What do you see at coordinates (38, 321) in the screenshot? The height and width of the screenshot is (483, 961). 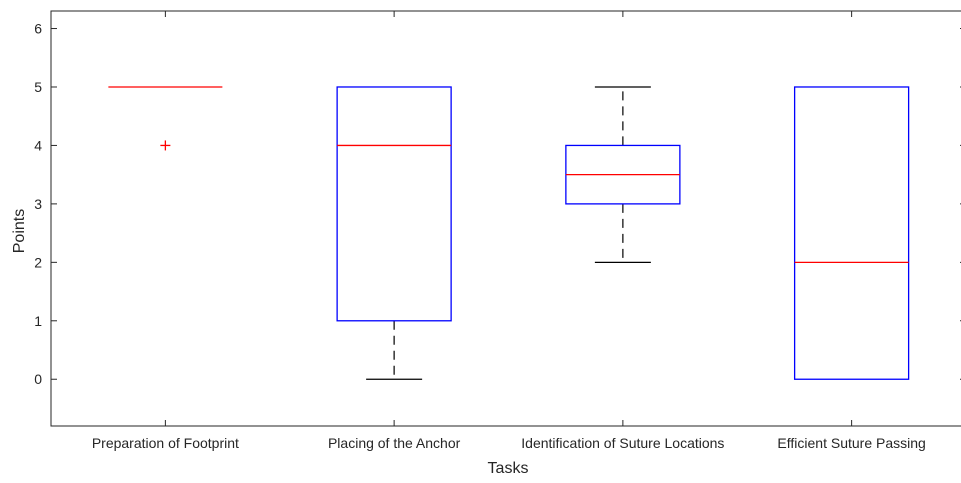 I see `y-tick-label: 1` at bounding box center [38, 321].